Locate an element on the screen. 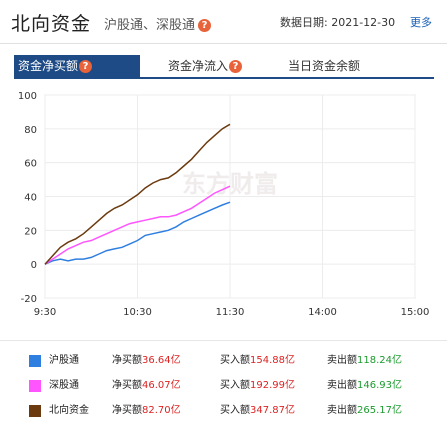 Image resolution: width=447 pixels, height=434 pixels. tab-net-inflow: 资金净流入? is located at coordinates (209, 66).